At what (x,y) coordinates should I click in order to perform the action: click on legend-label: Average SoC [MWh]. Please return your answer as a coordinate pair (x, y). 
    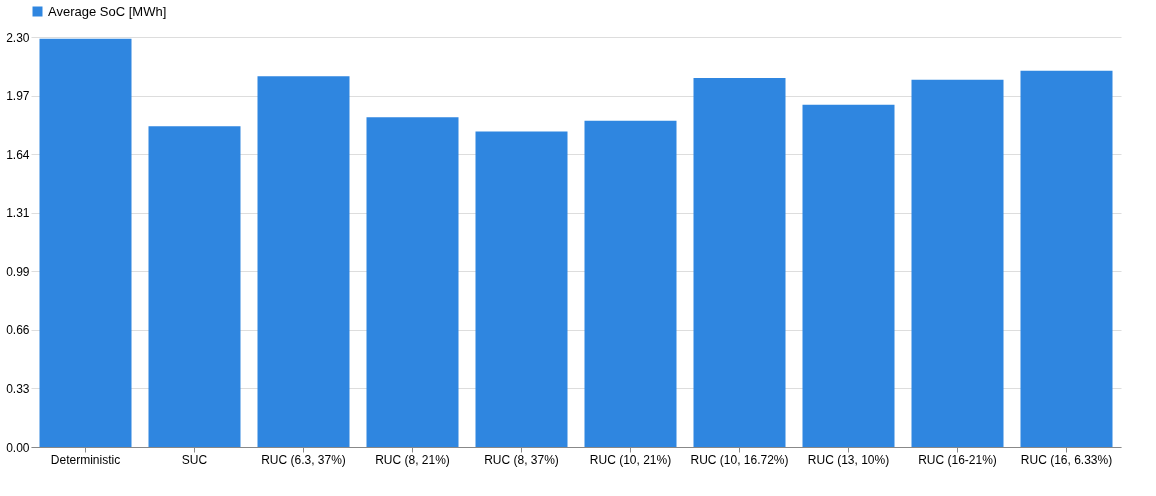
    Looking at the image, I should click on (107, 11).